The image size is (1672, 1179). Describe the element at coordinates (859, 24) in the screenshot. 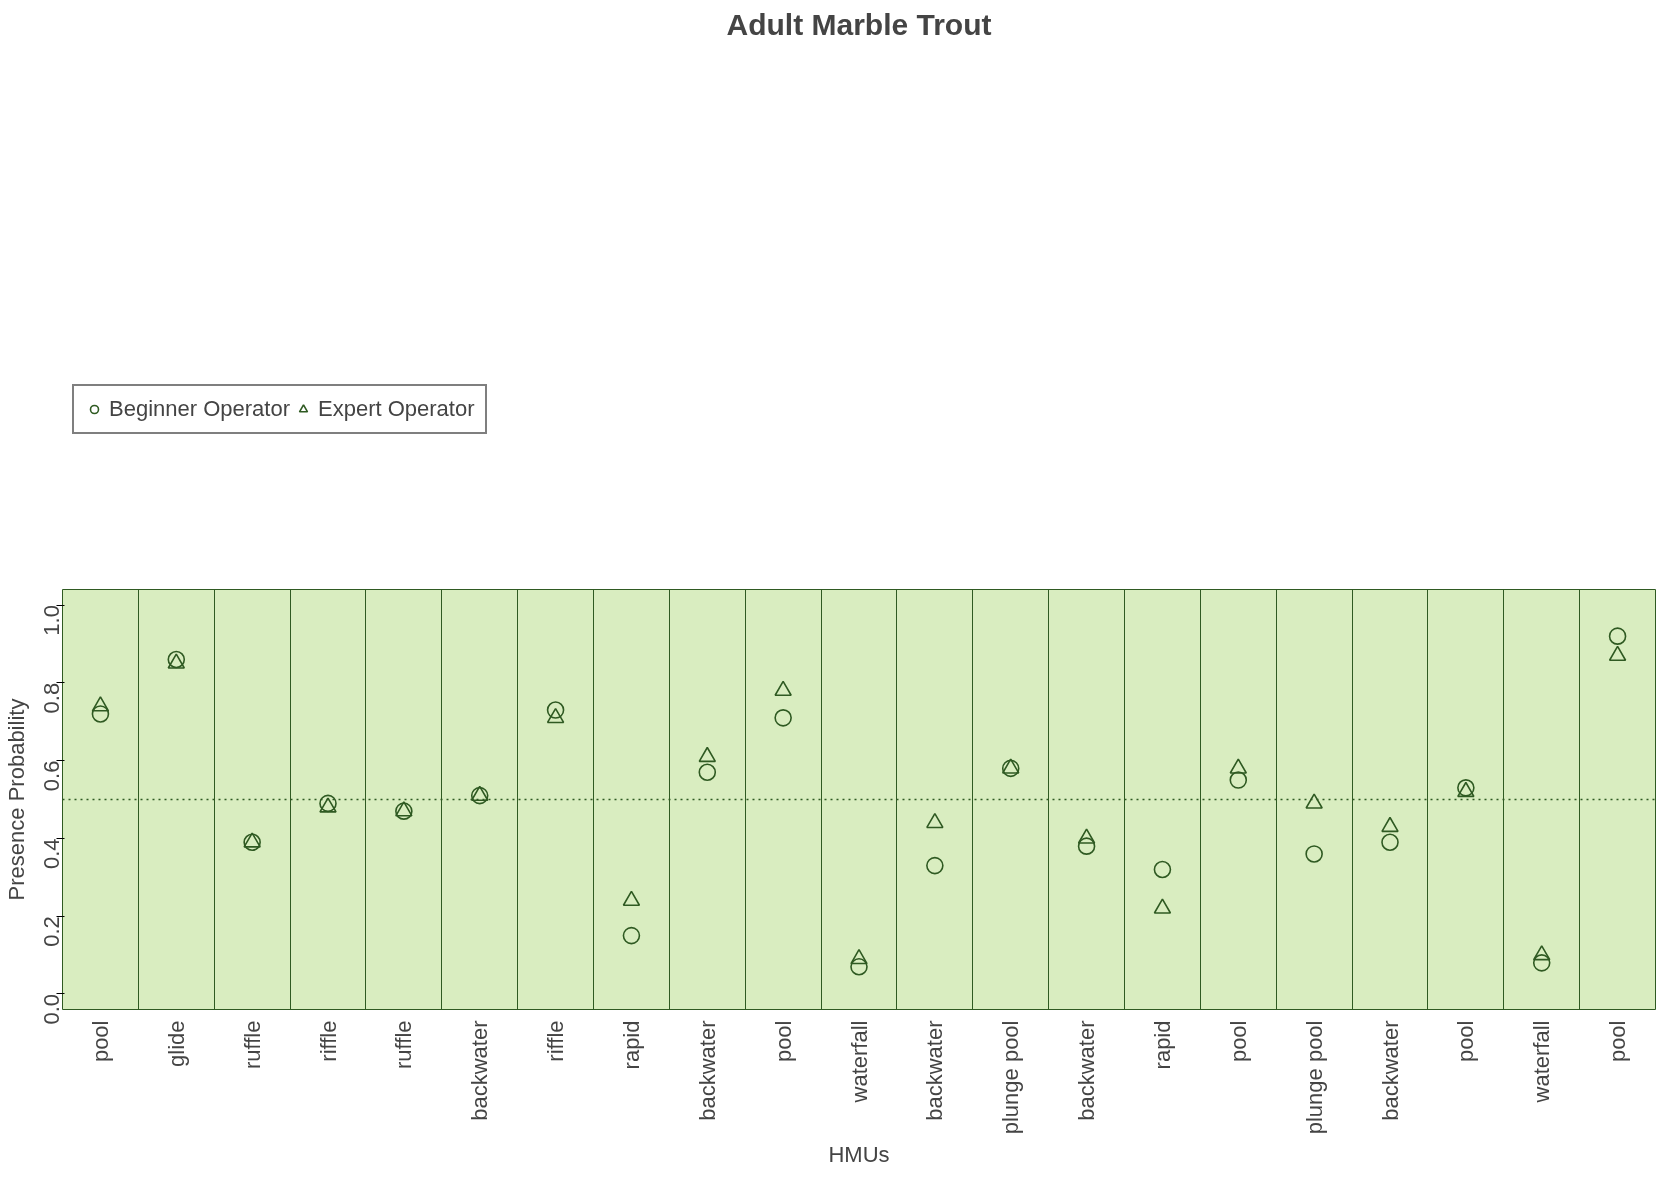

I see `chart-title: Adult Marble Trout` at that location.